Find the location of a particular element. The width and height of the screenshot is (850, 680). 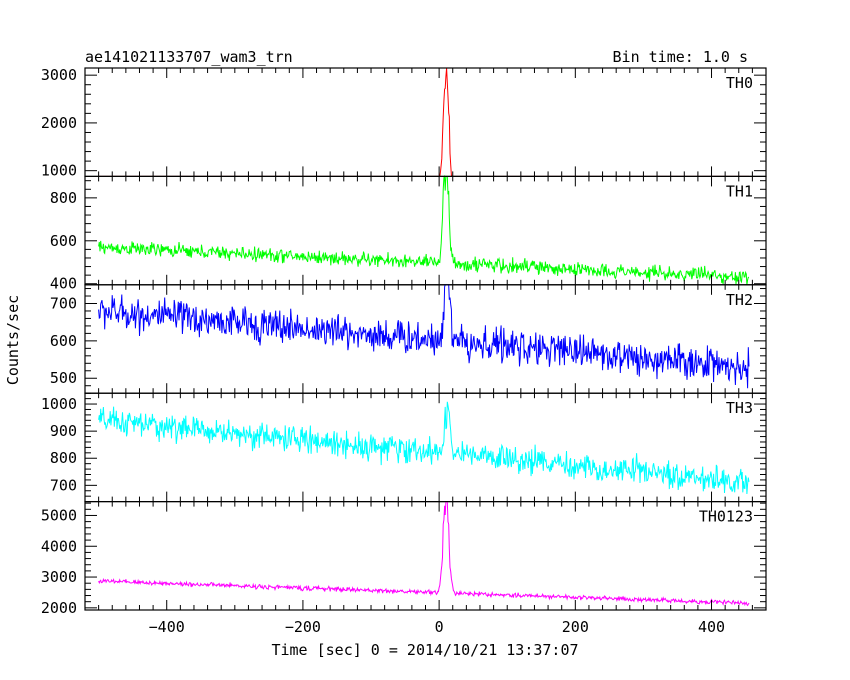

series-label: TH1 is located at coordinates (739, 191).